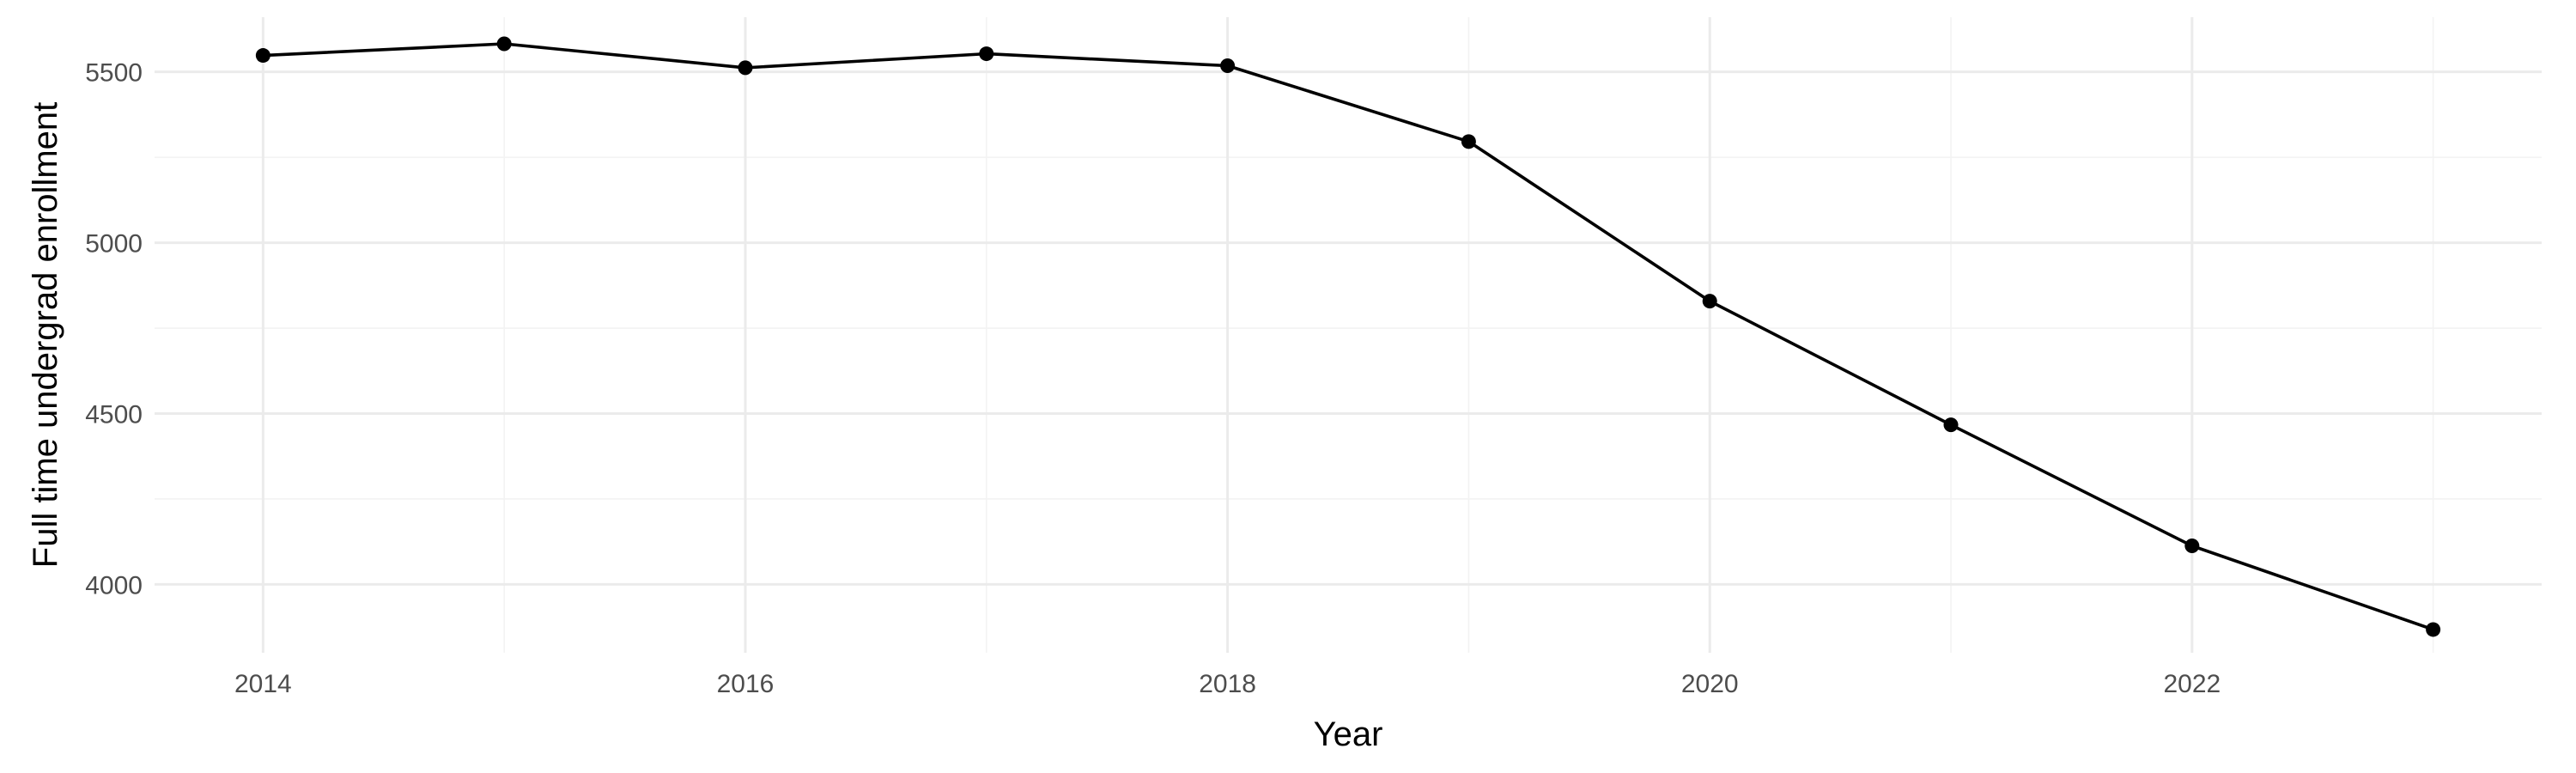 The width and height of the screenshot is (2576, 773). What do you see at coordinates (1349, 734) in the screenshot?
I see `x-axis-title: Year` at bounding box center [1349, 734].